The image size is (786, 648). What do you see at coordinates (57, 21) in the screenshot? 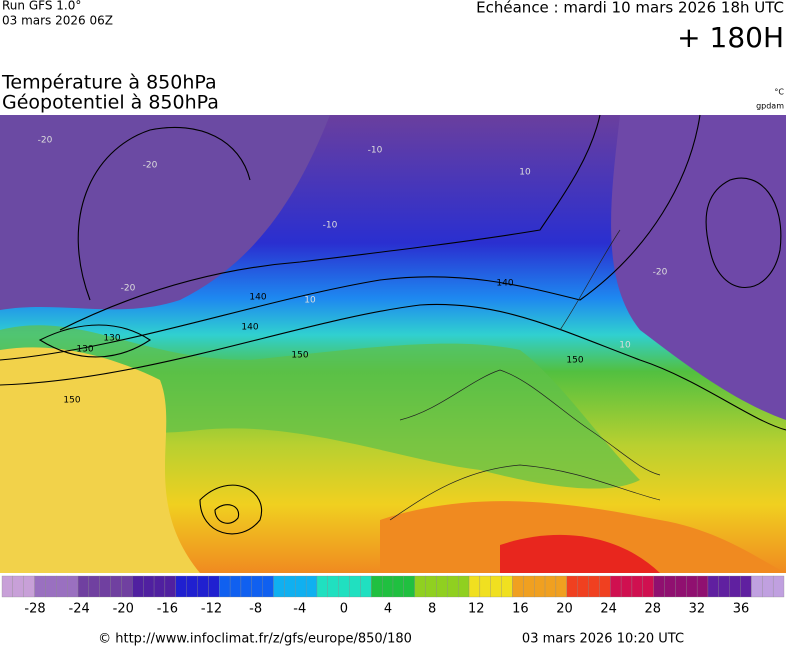
I see `run-date: 03 mars 2026 06Z` at bounding box center [57, 21].